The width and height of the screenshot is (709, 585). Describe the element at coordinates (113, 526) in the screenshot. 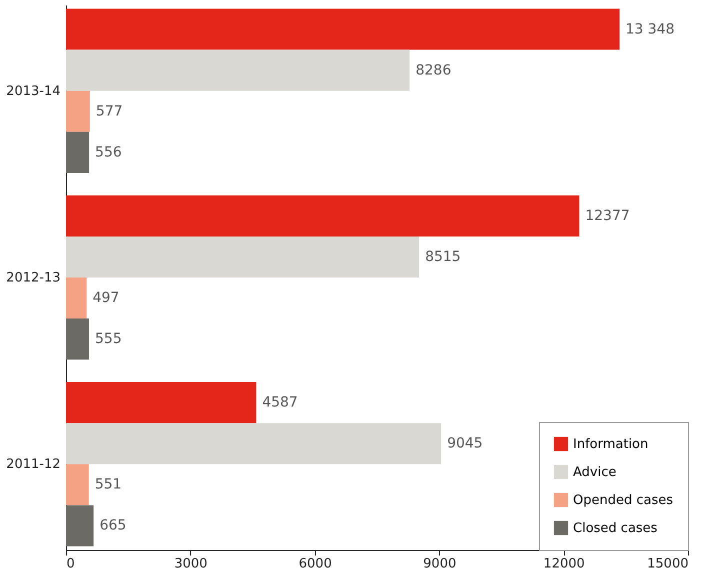

I see `data-label: 665` at that location.